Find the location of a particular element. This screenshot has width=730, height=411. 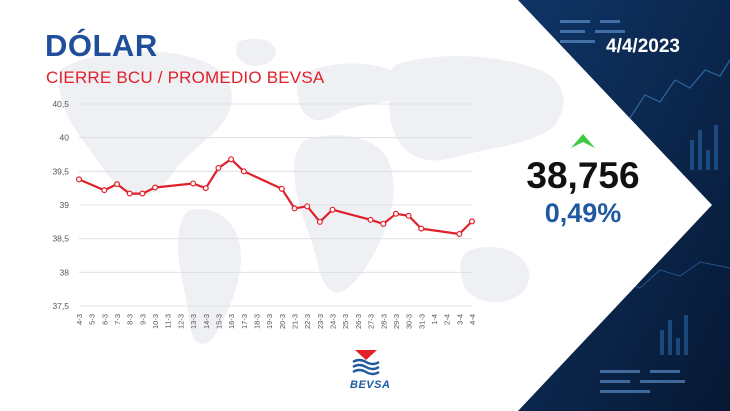

x-tick-label: 2-4 is located at coordinates (447, 319).